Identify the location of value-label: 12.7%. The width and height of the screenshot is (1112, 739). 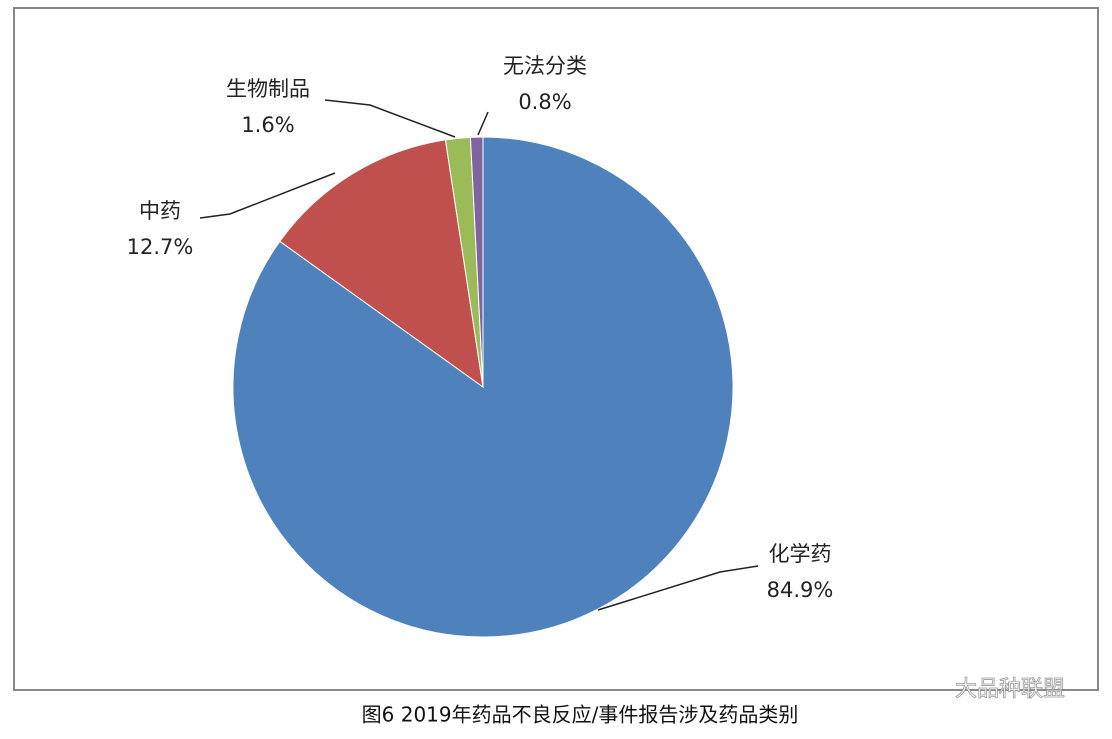
(160, 247).